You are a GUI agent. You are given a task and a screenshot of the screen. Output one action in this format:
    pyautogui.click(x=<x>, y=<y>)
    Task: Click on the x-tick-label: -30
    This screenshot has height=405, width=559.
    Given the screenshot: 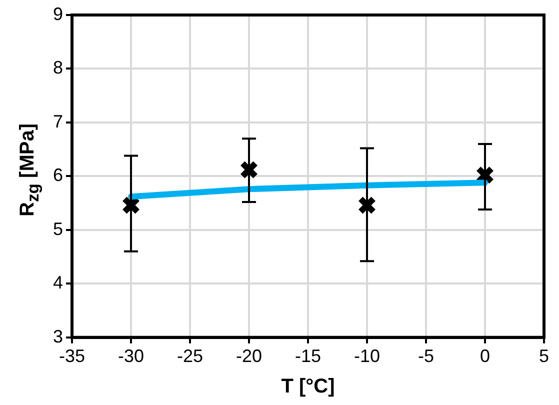 What is the action you would take?
    pyautogui.click(x=131, y=356)
    